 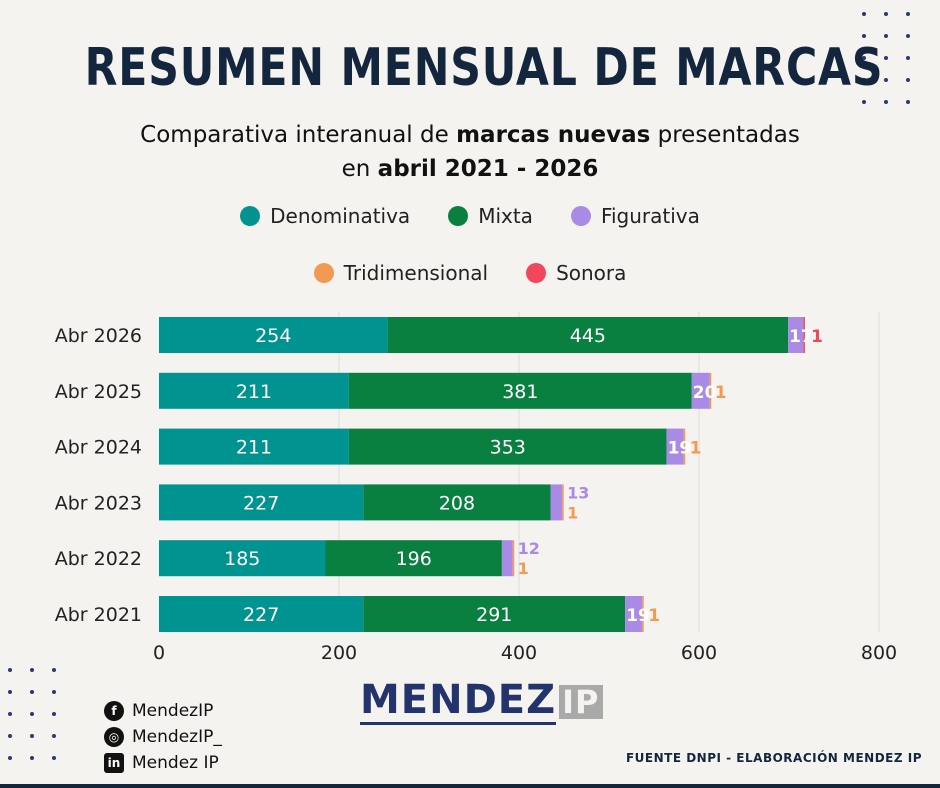 What do you see at coordinates (114, 711) in the screenshot?
I see `facebook-icon: f` at bounding box center [114, 711].